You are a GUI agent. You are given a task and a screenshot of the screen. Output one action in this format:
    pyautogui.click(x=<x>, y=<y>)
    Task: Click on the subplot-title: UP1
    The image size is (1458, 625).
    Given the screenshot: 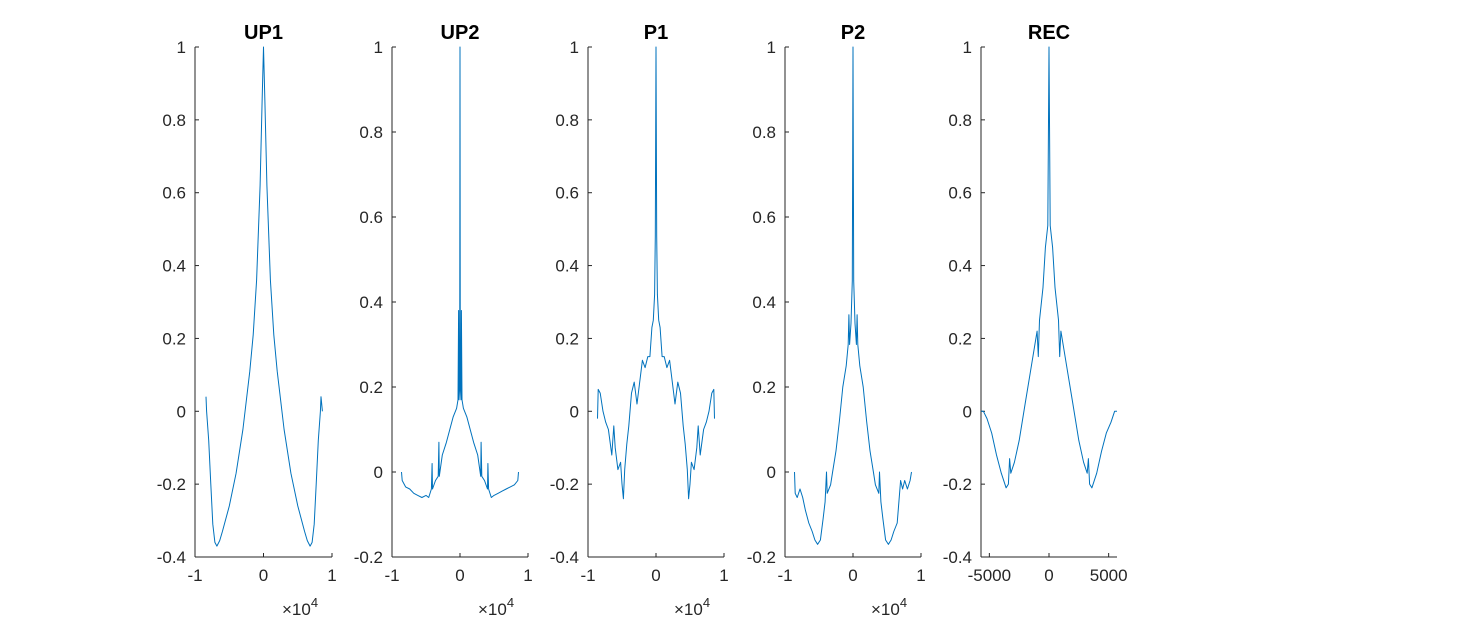 What is the action you would take?
    pyautogui.click(x=263, y=33)
    